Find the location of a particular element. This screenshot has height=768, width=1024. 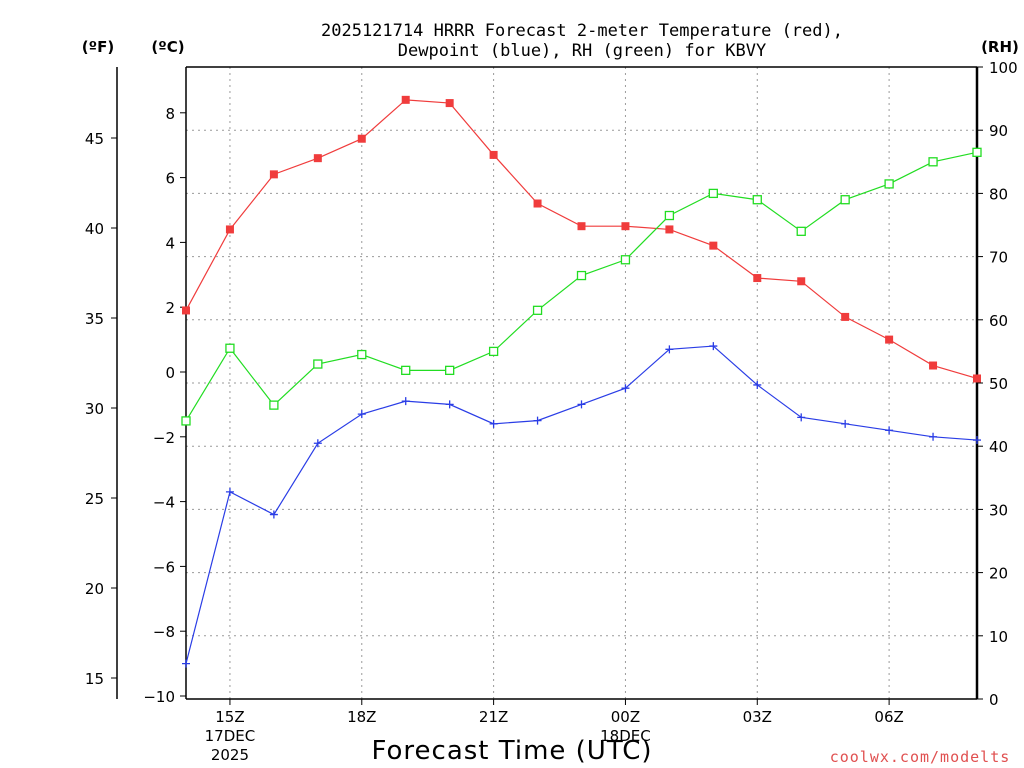

time-tick-label: 00Z is located at coordinates (625, 717).